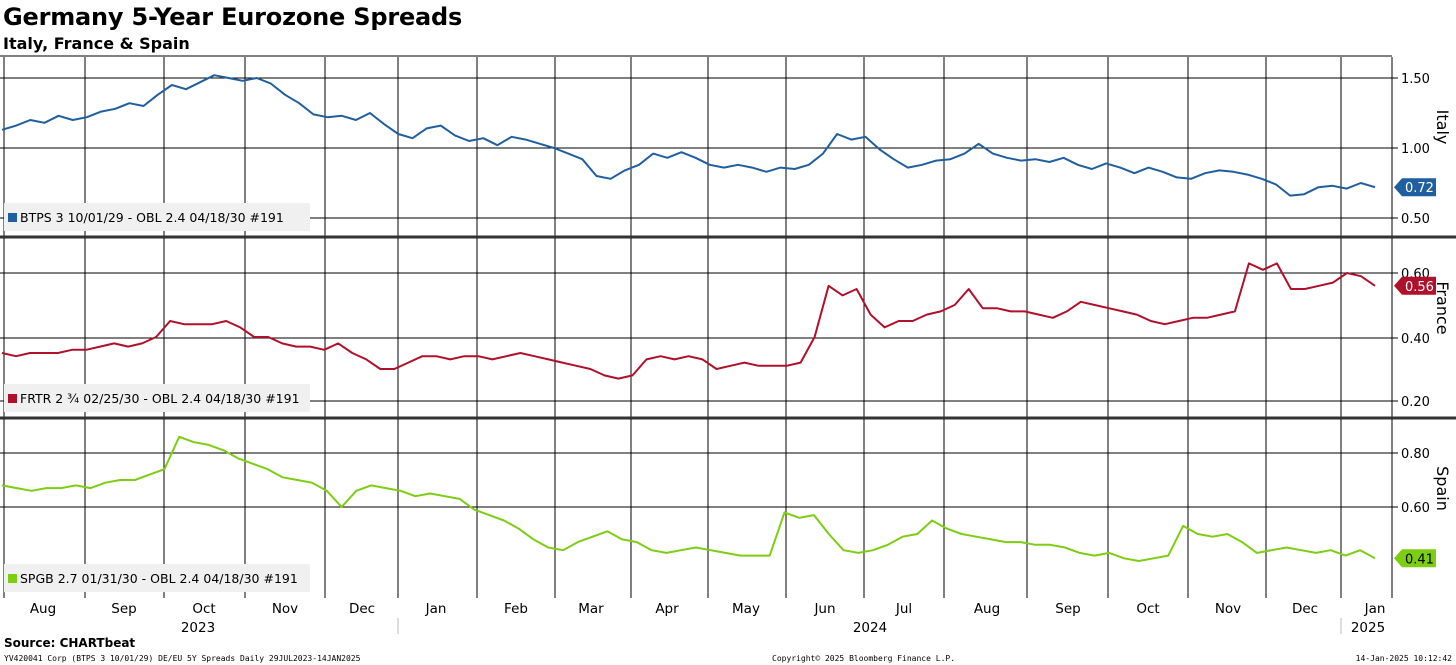 The image size is (1456, 665). What do you see at coordinates (870, 628) in the screenshot?
I see `x-year-label: 2024` at bounding box center [870, 628].